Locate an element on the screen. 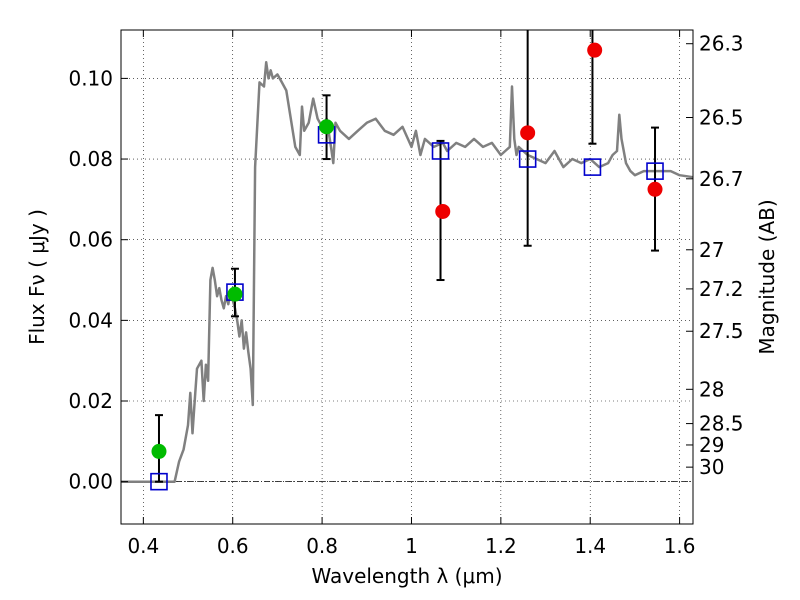 The image size is (800, 600). y-tick-label: 0.06 is located at coordinates (90, 240).